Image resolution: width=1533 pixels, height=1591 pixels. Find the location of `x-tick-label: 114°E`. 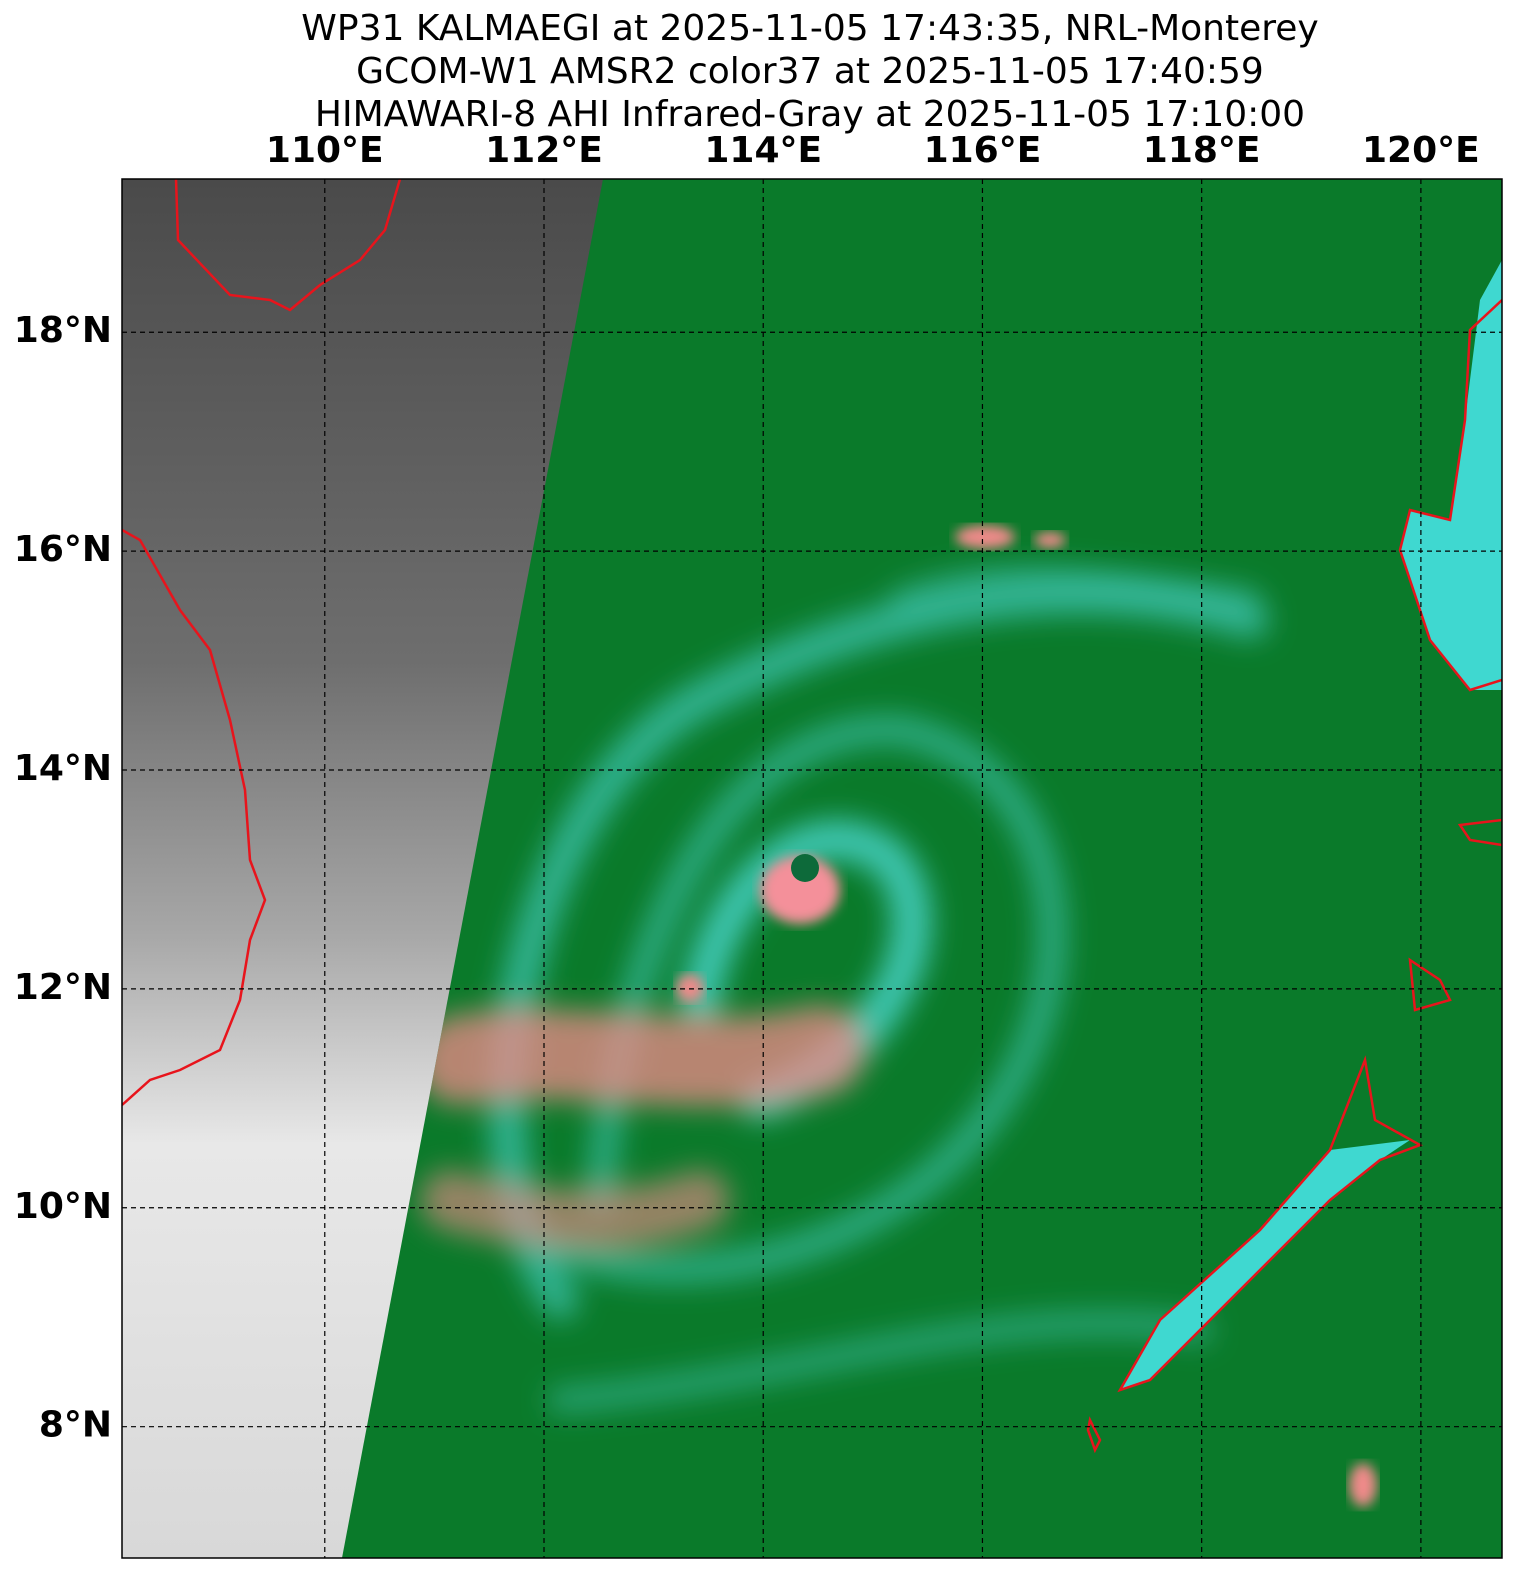

x-tick-label: 114°E is located at coordinates (763, 150).